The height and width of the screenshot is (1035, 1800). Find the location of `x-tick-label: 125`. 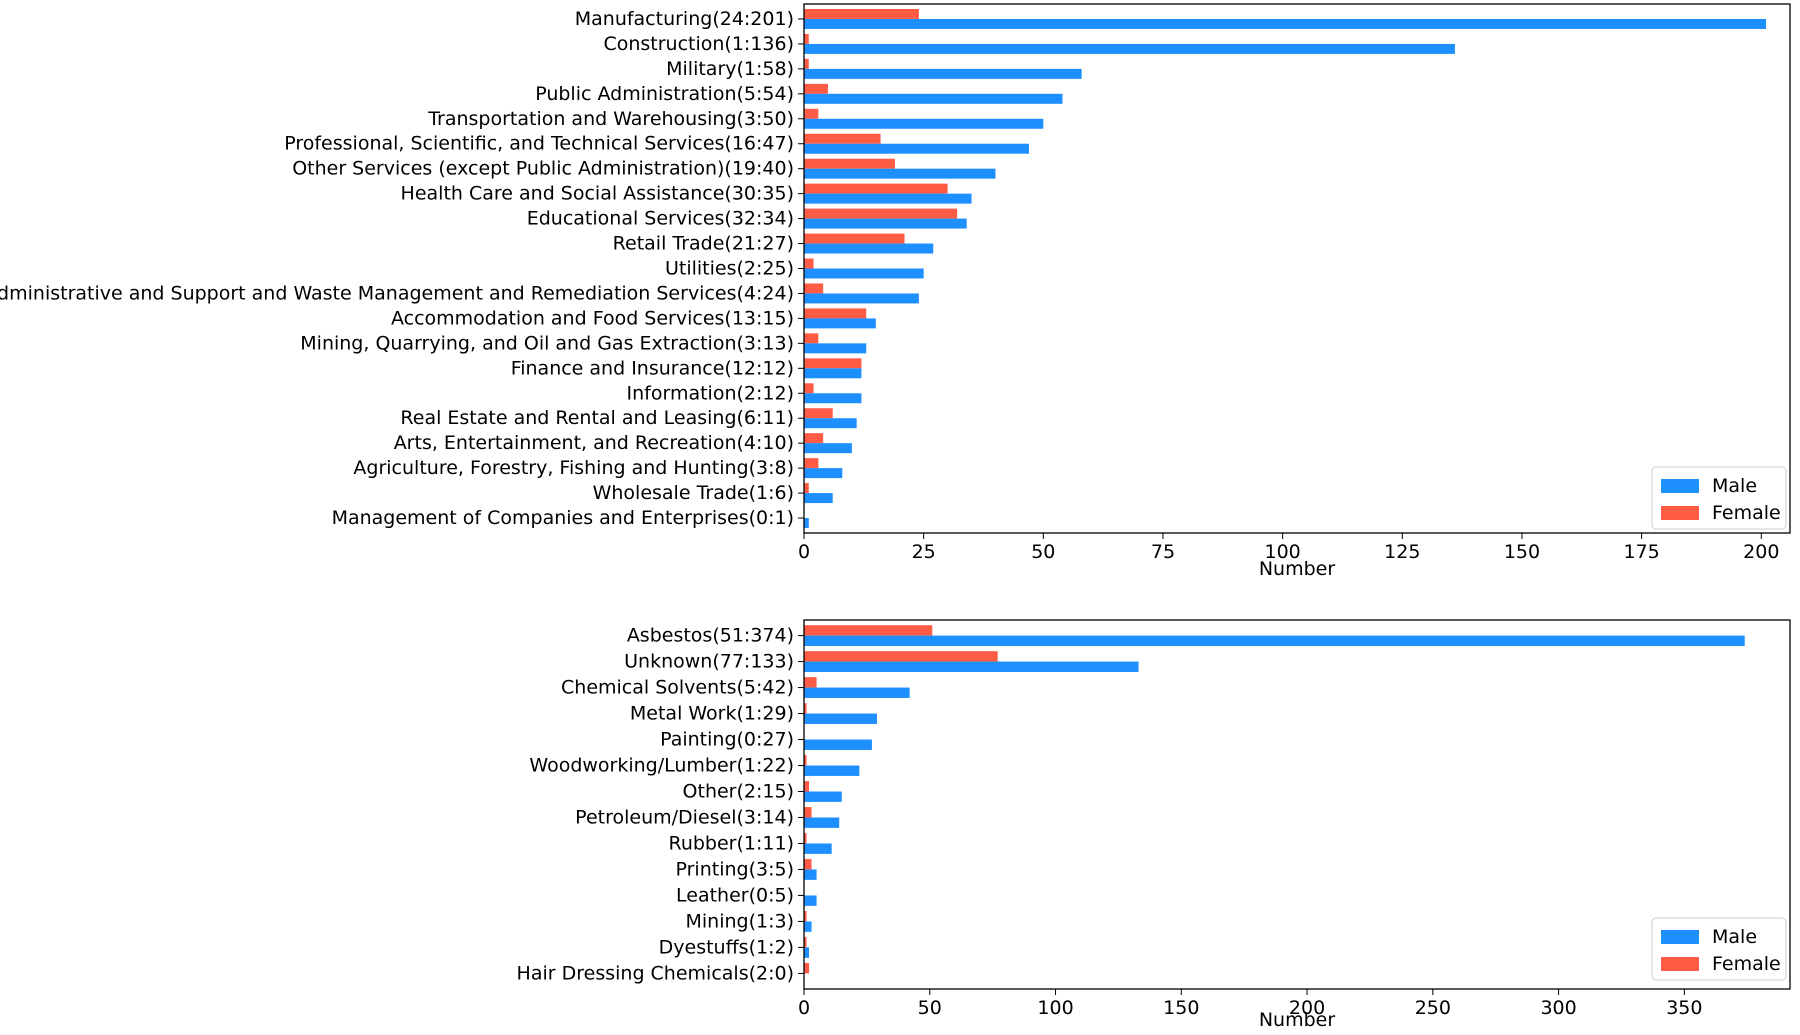

x-tick-label: 125 is located at coordinates (1402, 552).